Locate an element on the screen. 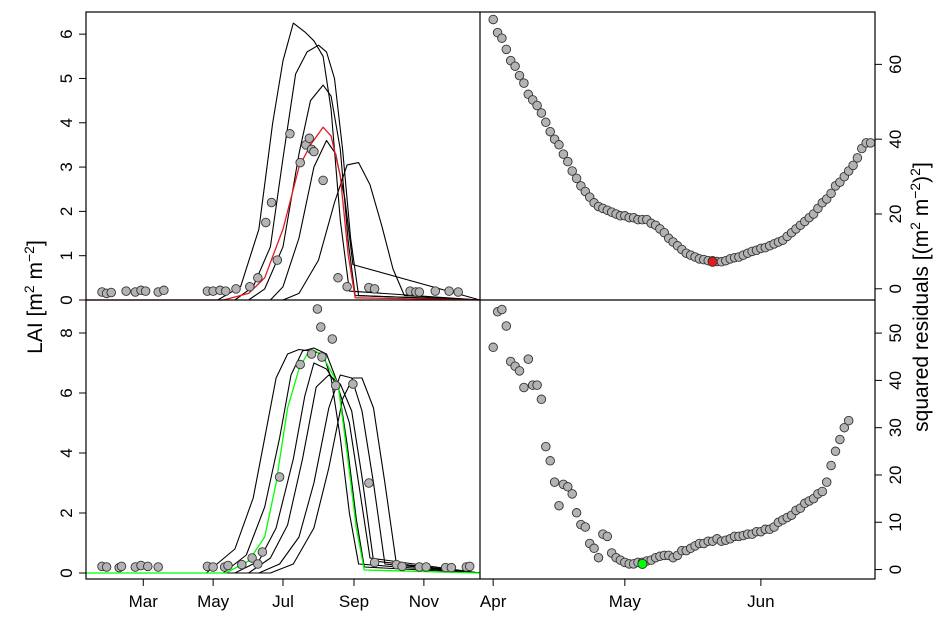 Image resolution: width=939 pixels, height=621 pixels. y-tick-label: 1 is located at coordinates (66, 255).